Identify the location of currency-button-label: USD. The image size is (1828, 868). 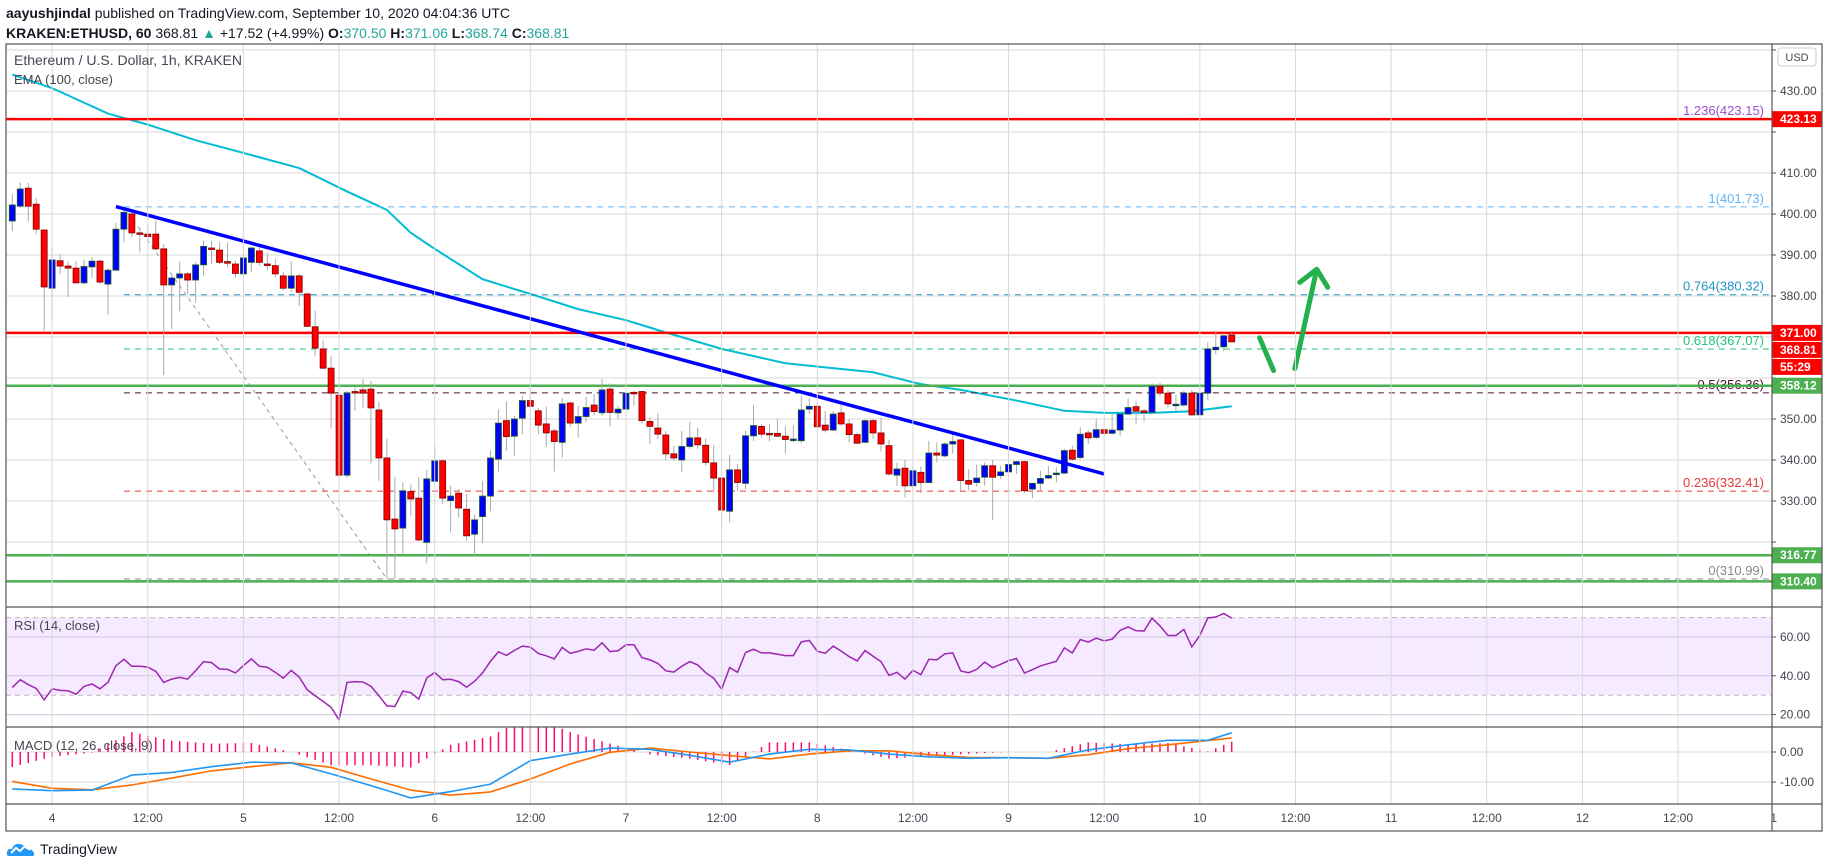
(1796, 58).